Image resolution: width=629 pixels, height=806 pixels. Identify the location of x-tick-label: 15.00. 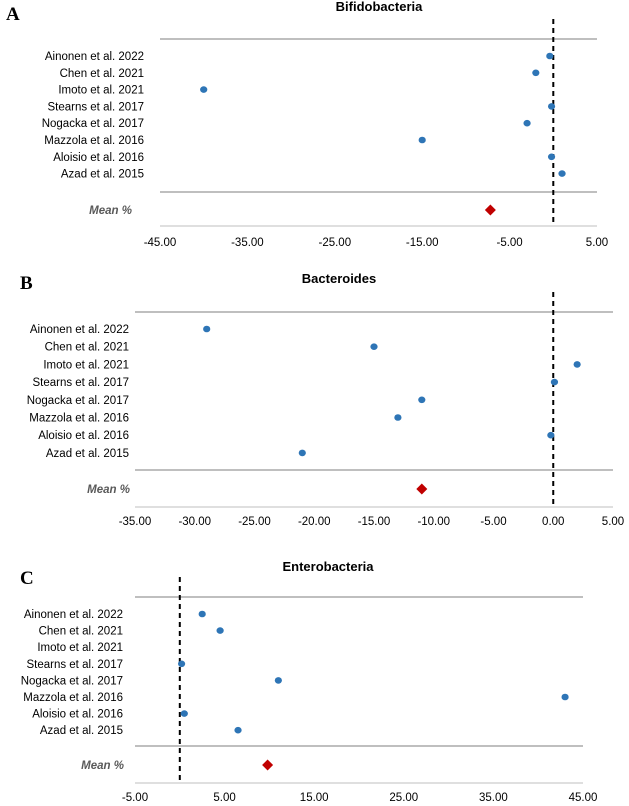
(314, 798).